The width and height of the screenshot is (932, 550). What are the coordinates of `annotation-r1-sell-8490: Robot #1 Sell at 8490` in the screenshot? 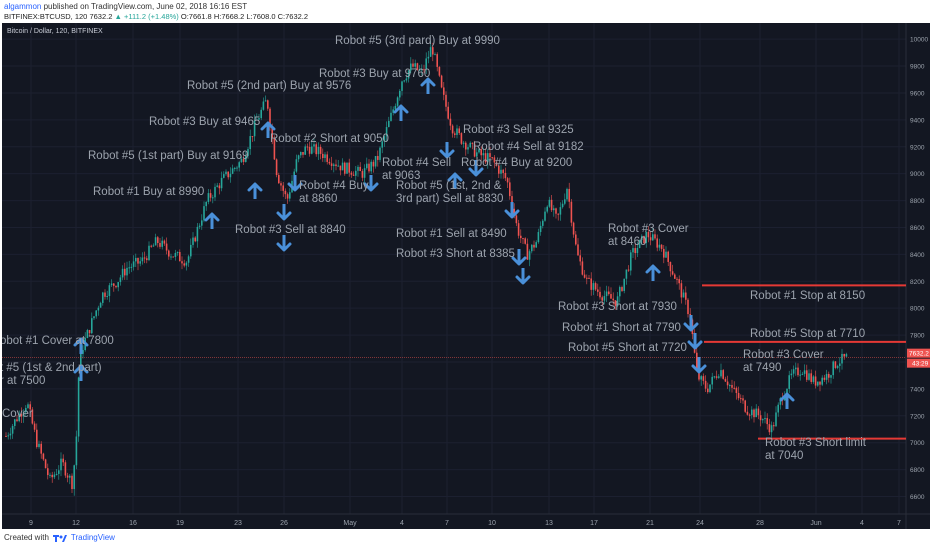 It's located at (451, 234).